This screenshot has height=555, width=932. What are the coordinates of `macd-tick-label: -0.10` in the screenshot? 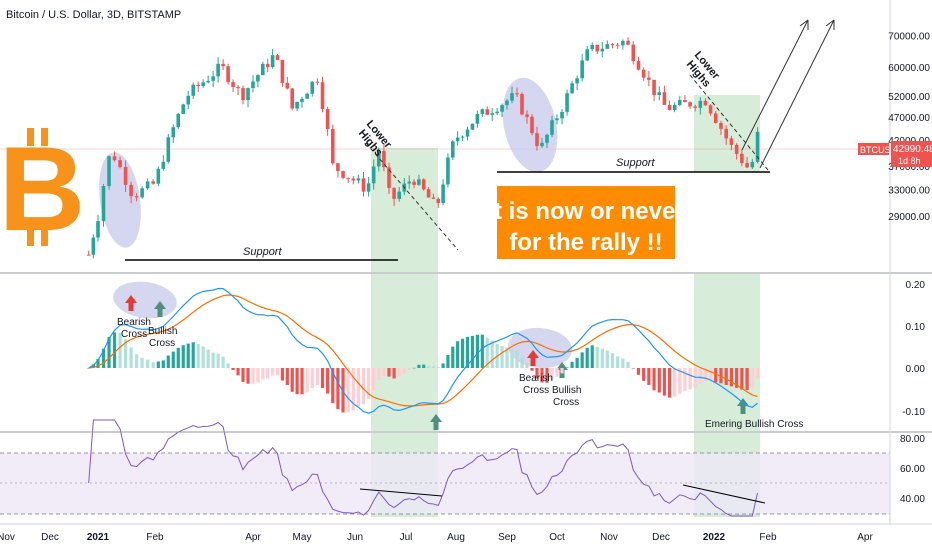 It's located at (913, 412).